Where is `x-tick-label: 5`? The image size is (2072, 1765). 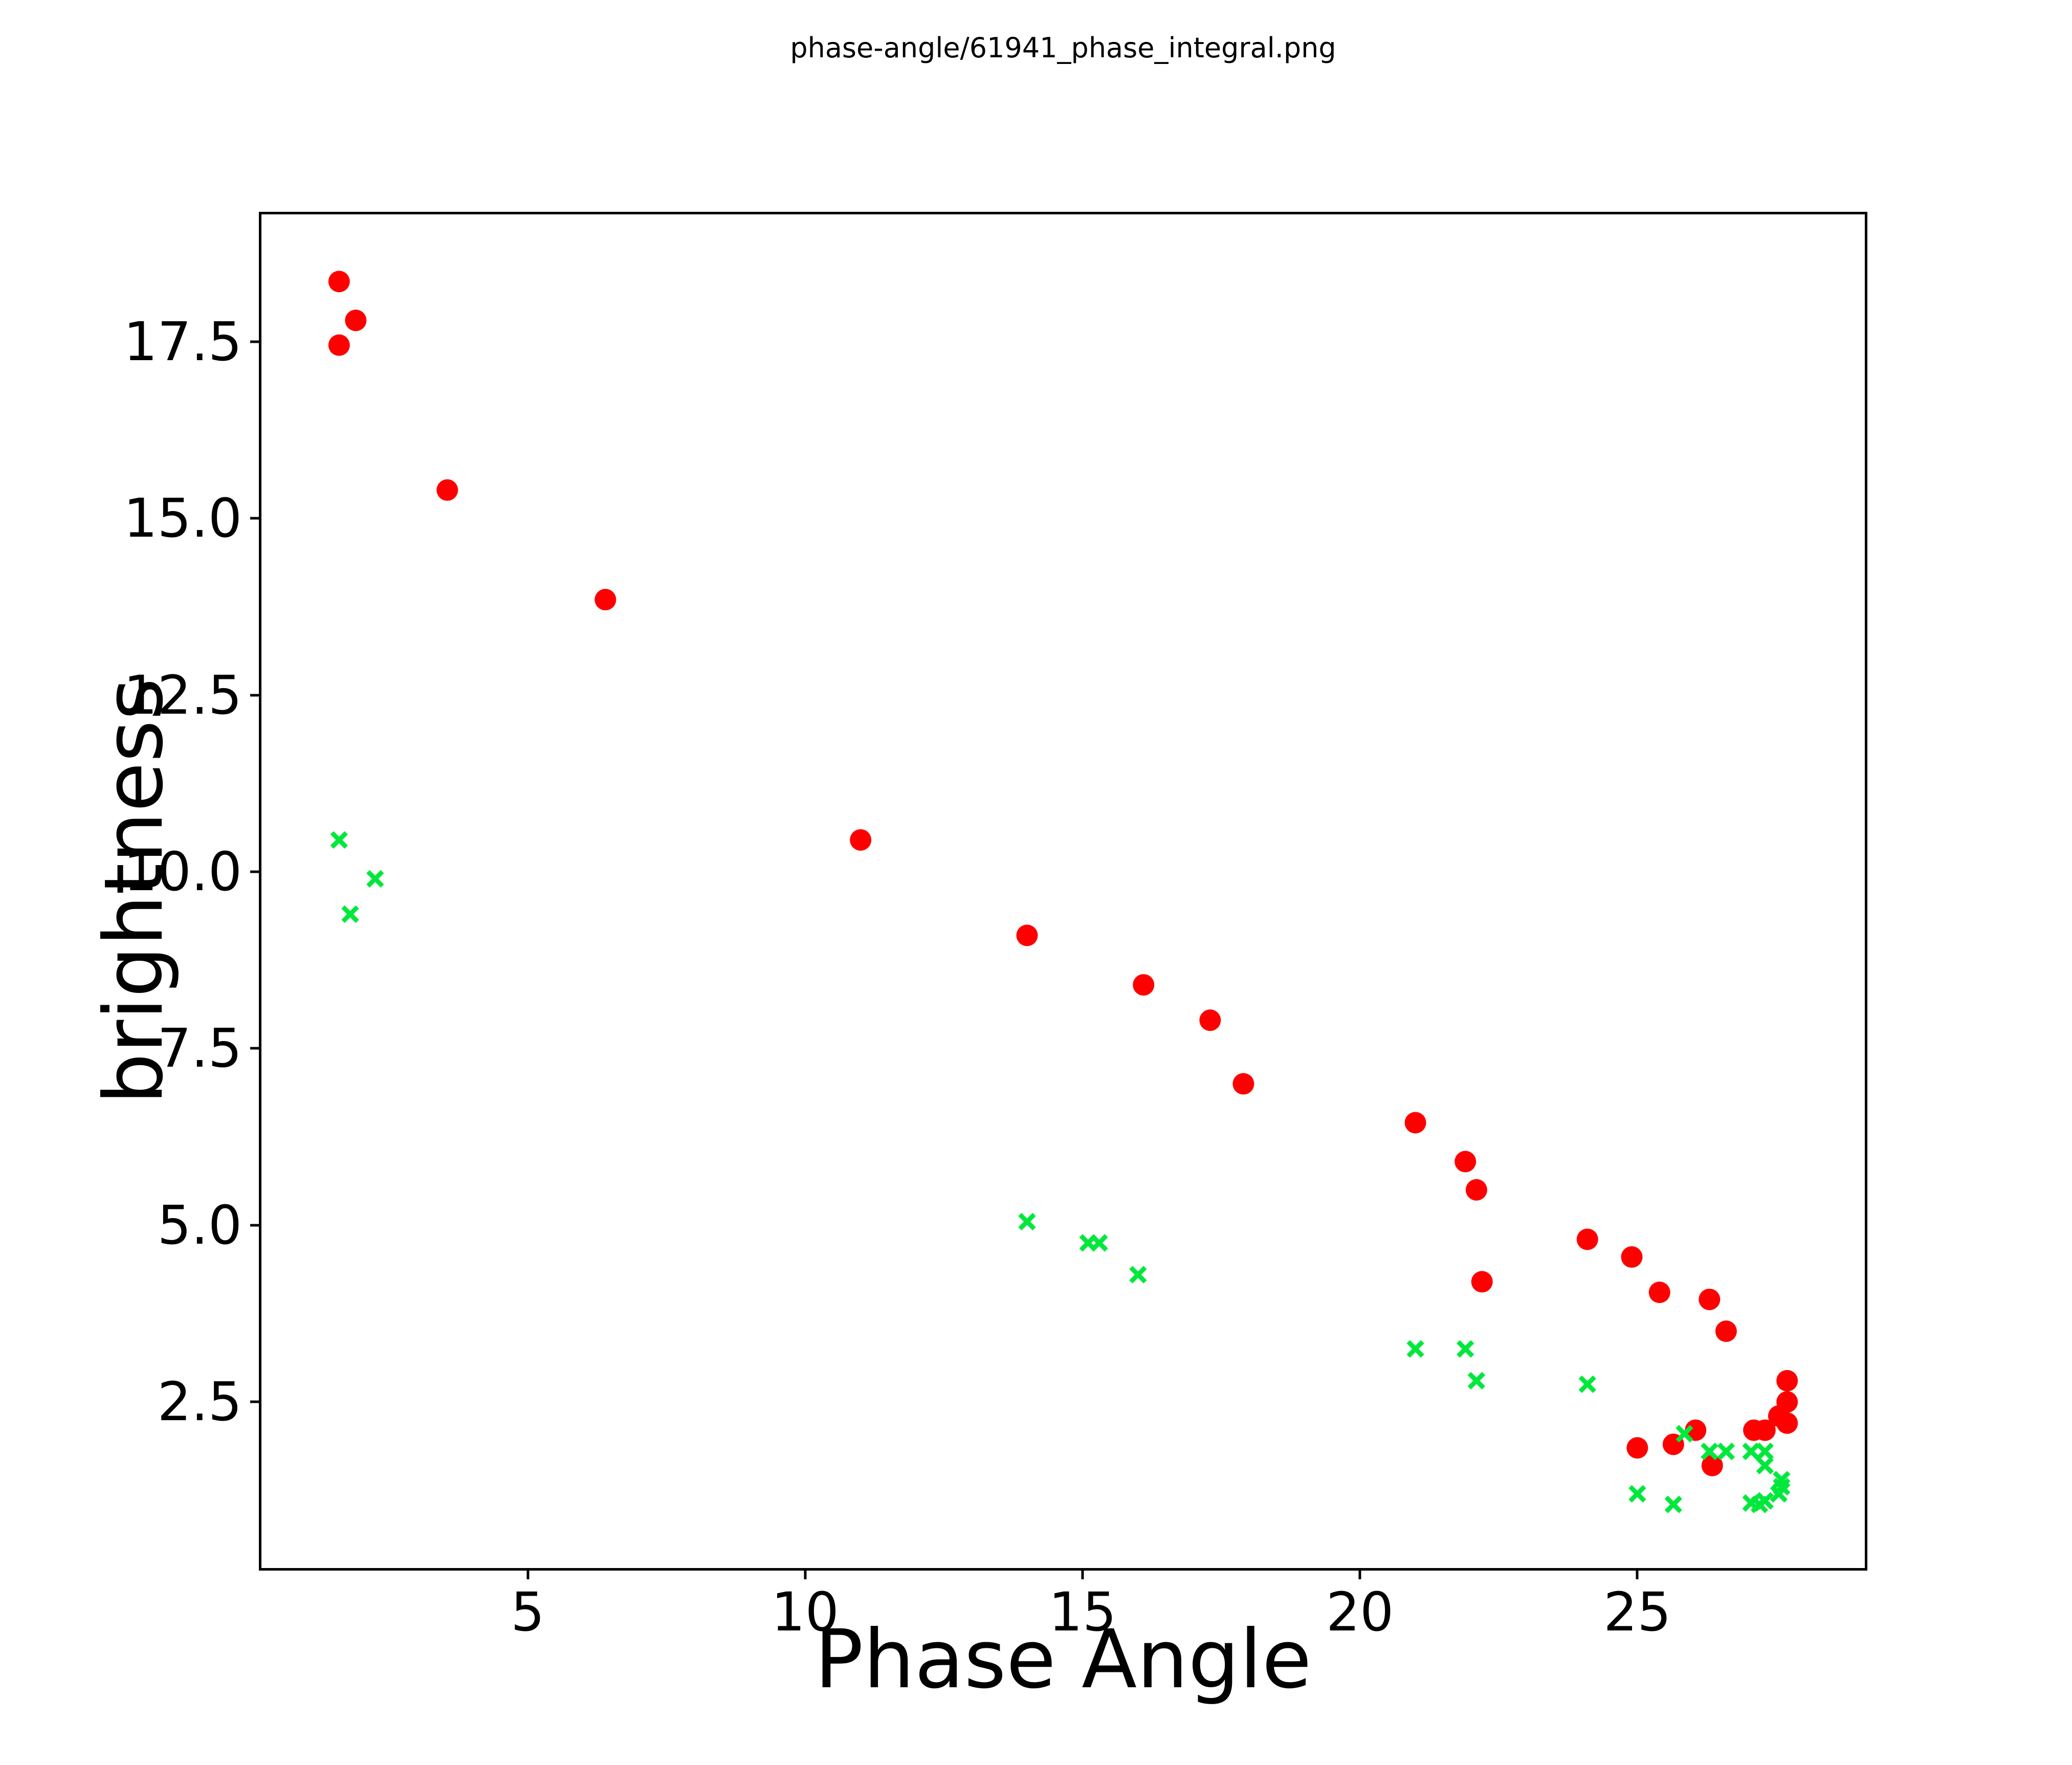 x-tick-label: 5 is located at coordinates (528, 1612).